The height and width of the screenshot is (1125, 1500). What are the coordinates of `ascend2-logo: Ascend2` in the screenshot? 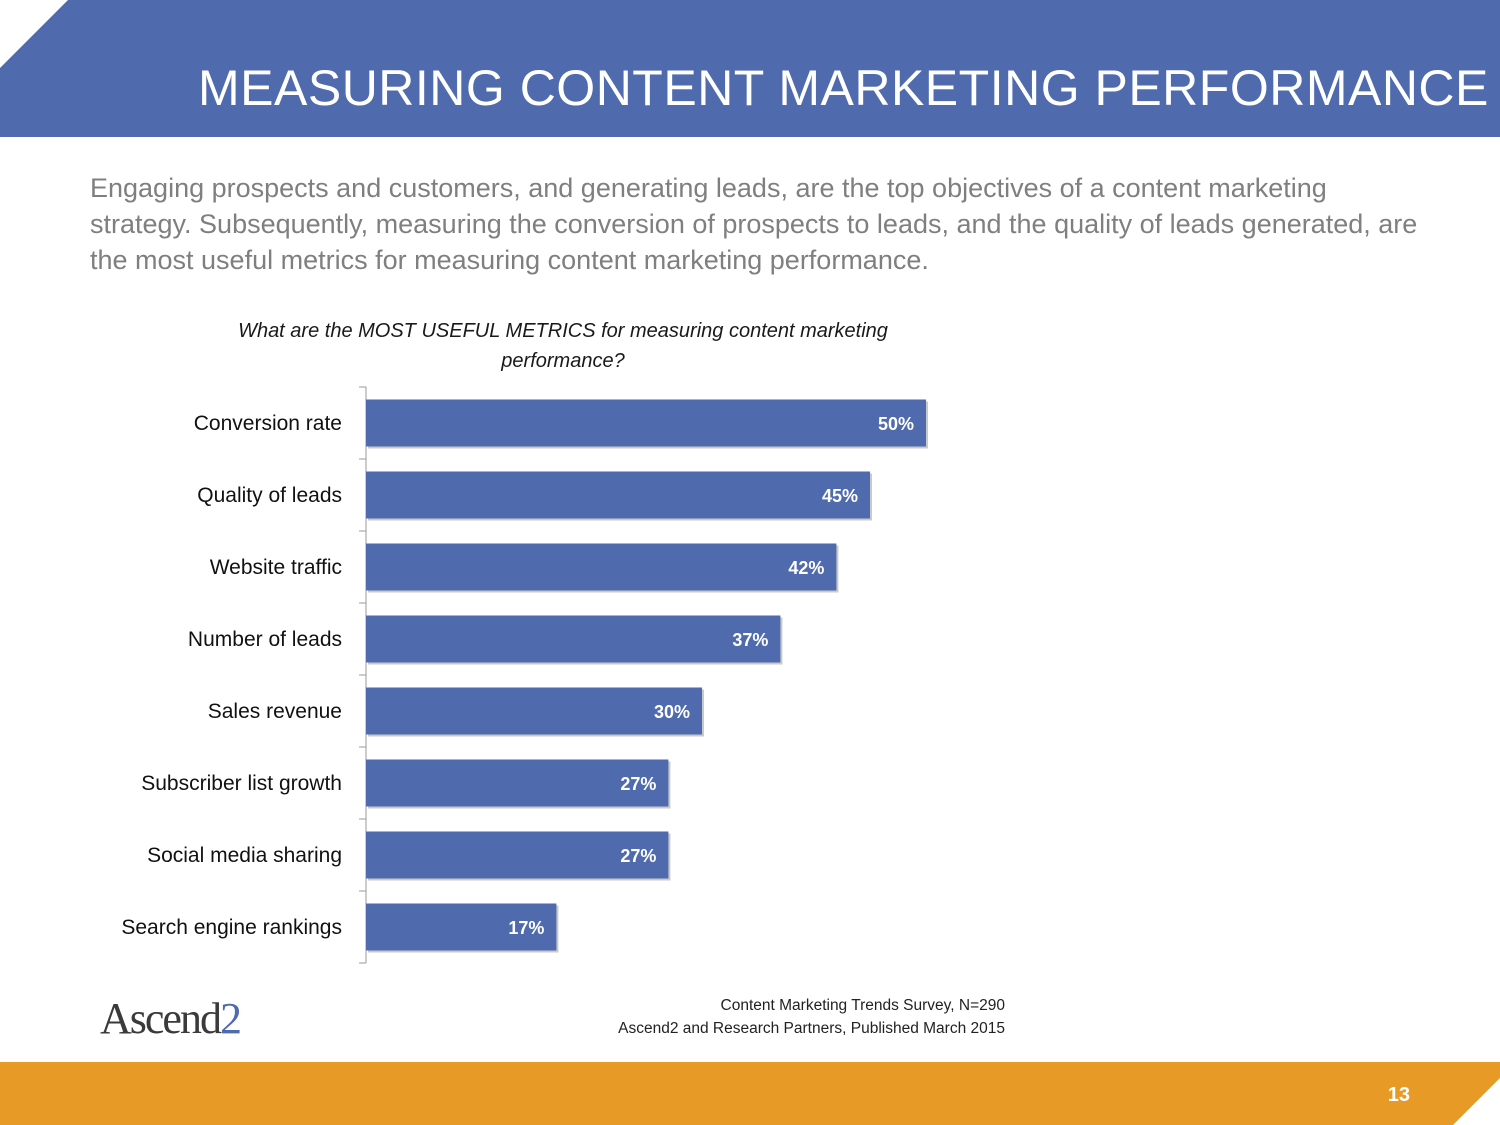 It's located at (171, 1018).